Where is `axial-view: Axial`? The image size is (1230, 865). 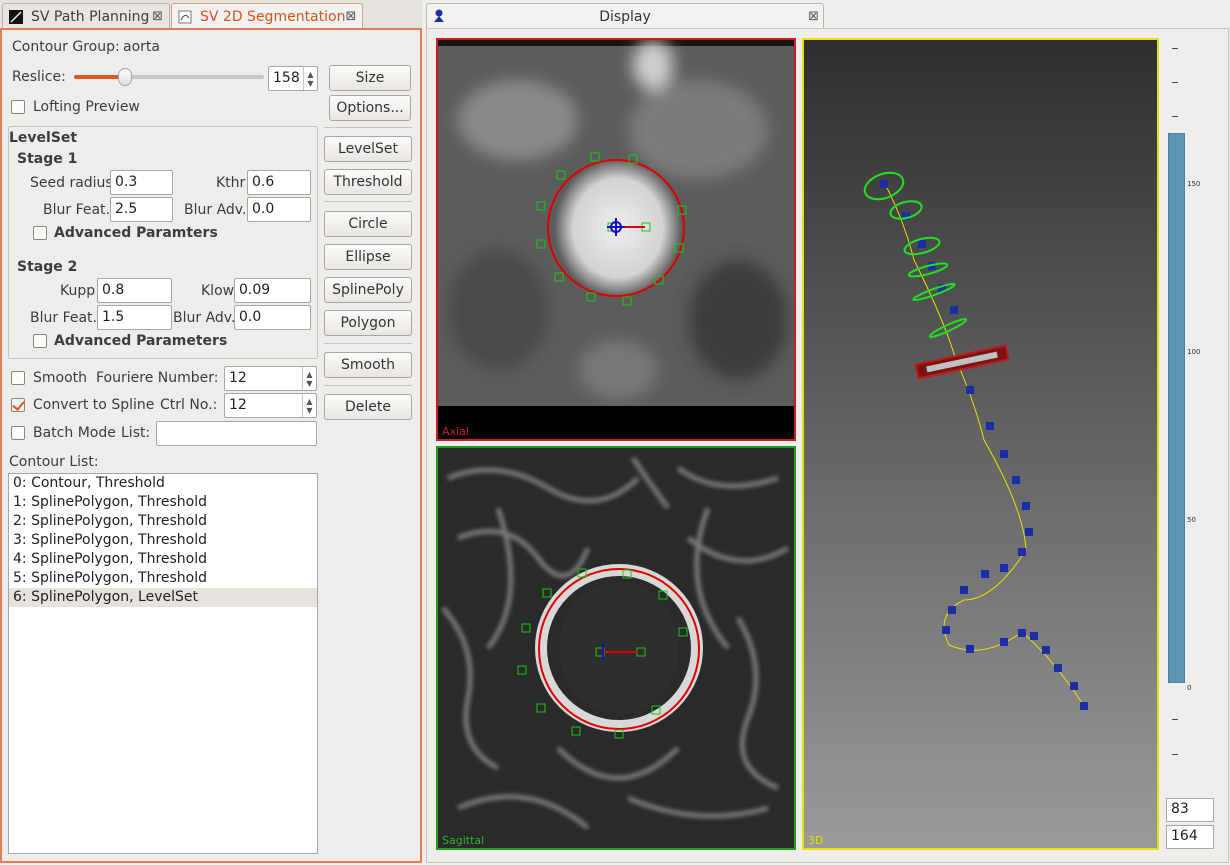 axial-view: Axial is located at coordinates (616, 239).